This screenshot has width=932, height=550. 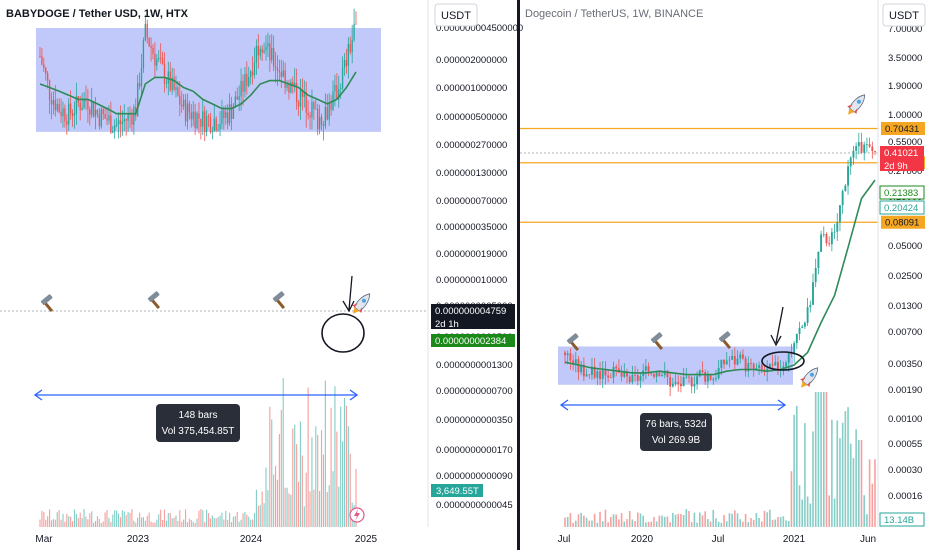 I want to click on left-range-bars: 148 bars, so click(x=198, y=415).